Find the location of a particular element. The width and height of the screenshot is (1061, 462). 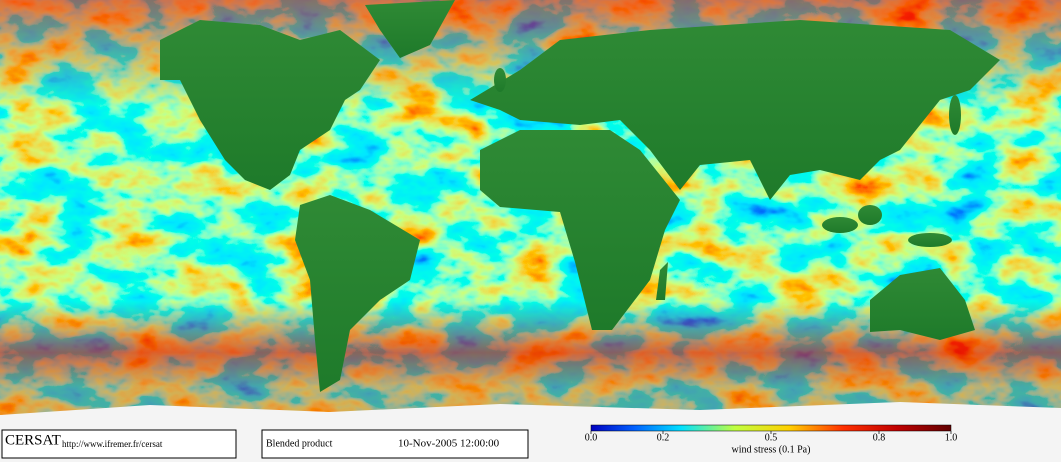

colorbar-tick-label: 1.0 is located at coordinates (951, 437).